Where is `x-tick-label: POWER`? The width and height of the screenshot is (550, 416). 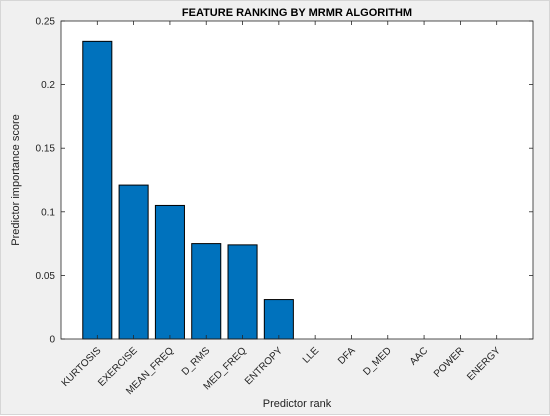
x-tick-label: POWER is located at coordinates (449, 362).